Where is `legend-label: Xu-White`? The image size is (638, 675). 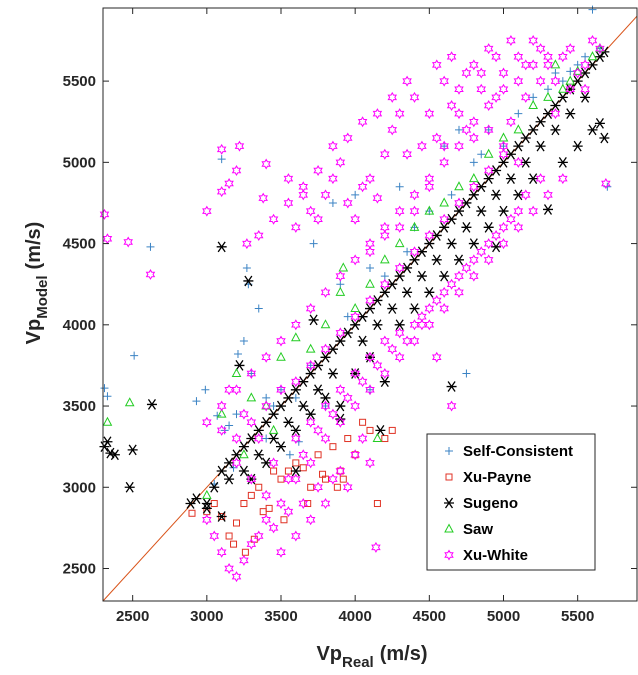 legend-label: Xu-White is located at coordinates (495, 555).